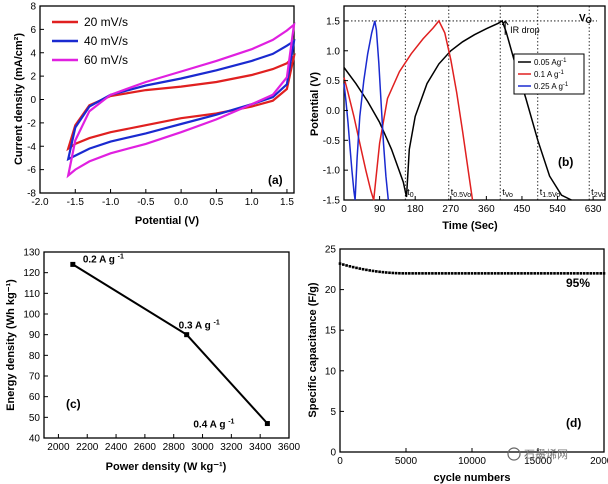 This screenshot has width=608, height=484. I want to click on y-tick-label: 60, so click(35, 397).